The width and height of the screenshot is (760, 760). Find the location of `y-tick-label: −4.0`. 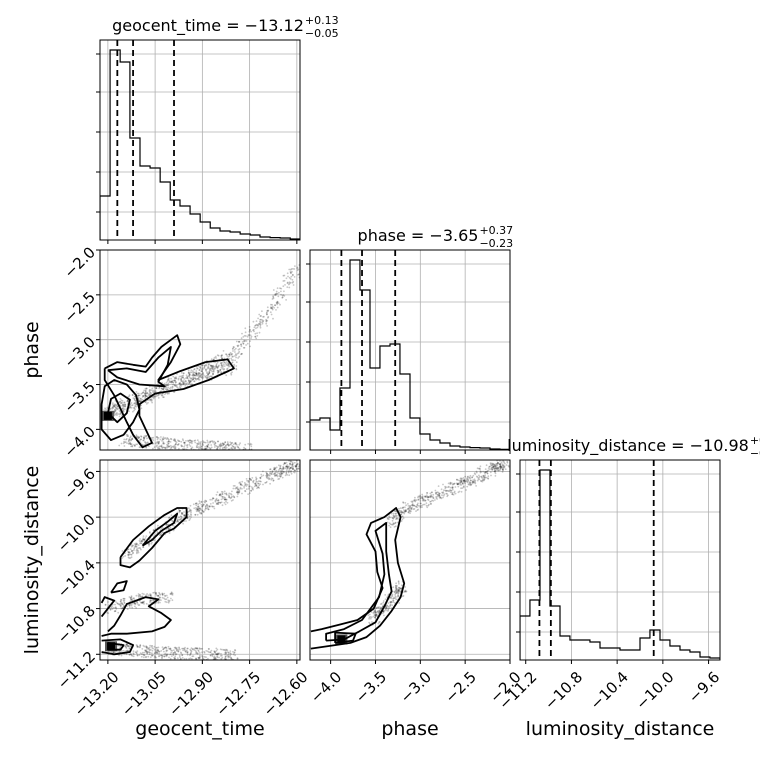

y-tick-label: −4.0 is located at coordinates (80, 442).